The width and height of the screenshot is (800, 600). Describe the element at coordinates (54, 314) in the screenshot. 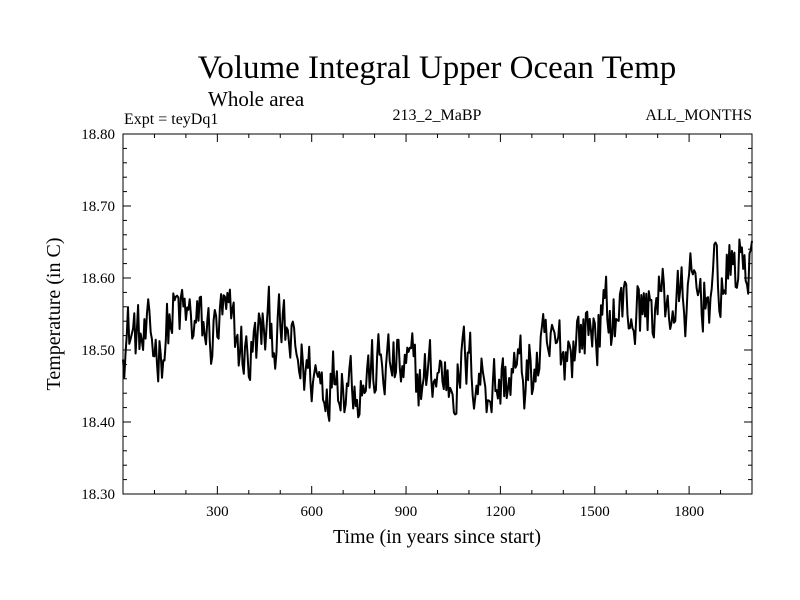

I see `y-axis-label: Temperature (in C)` at that location.